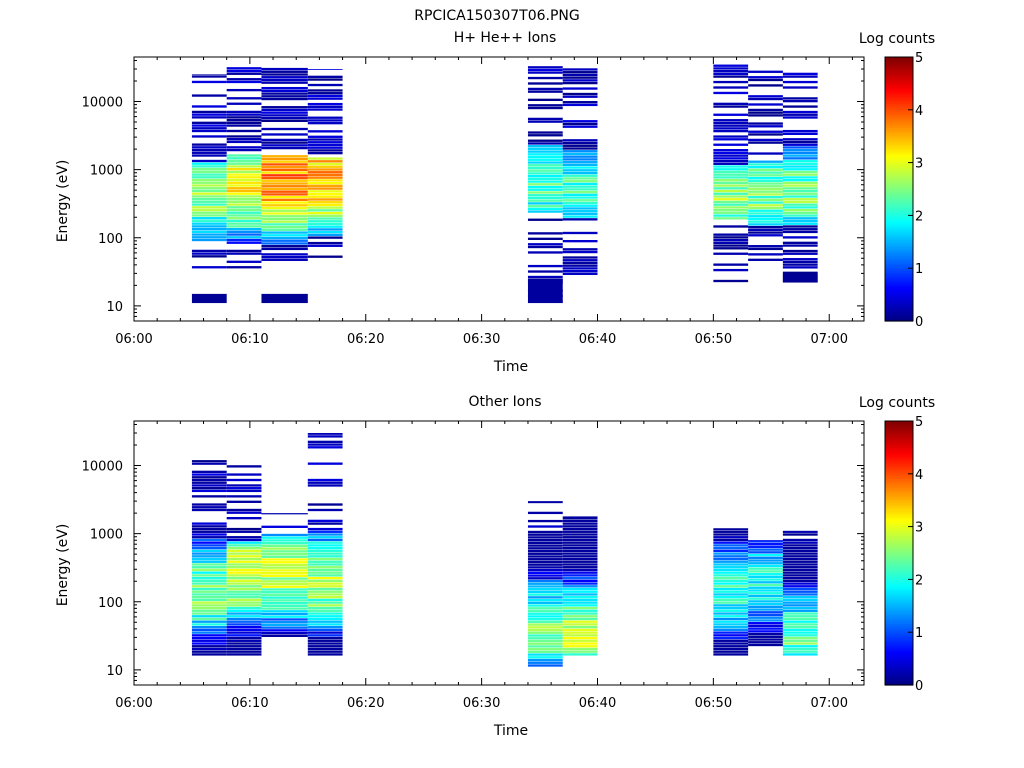 The width and height of the screenshot is (1024, 768). What do you see at coordinates (249, 339) in the screenshot?
I see `x-tick-label: 06:10` at bounding box center [249, 339].